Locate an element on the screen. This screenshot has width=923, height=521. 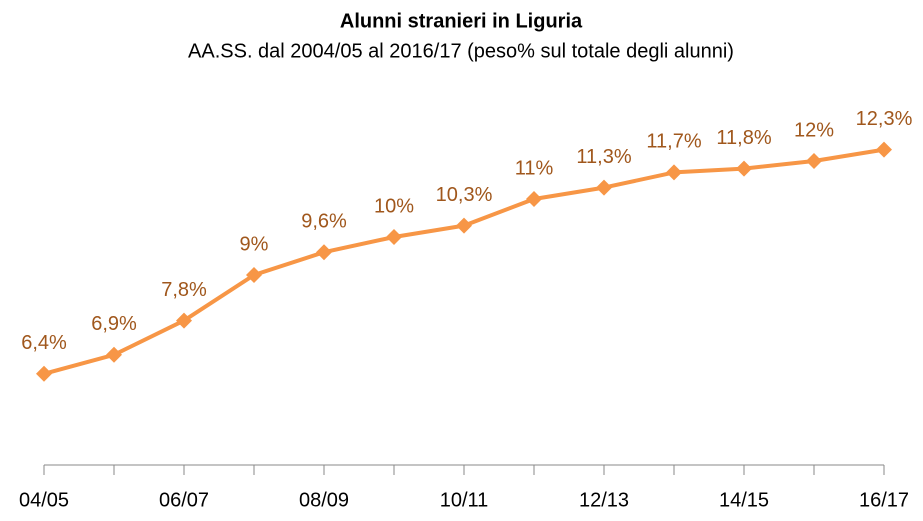
data-label: 10% is located at coordinates (394, 206).